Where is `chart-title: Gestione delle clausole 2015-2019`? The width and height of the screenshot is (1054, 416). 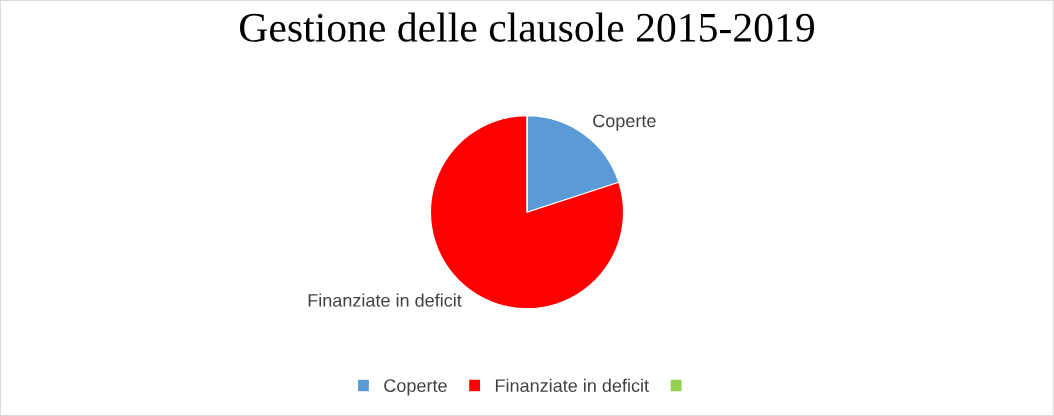 chart-title: Gestione delle clausole 2015-2019 is located at coordinates (527, 27).